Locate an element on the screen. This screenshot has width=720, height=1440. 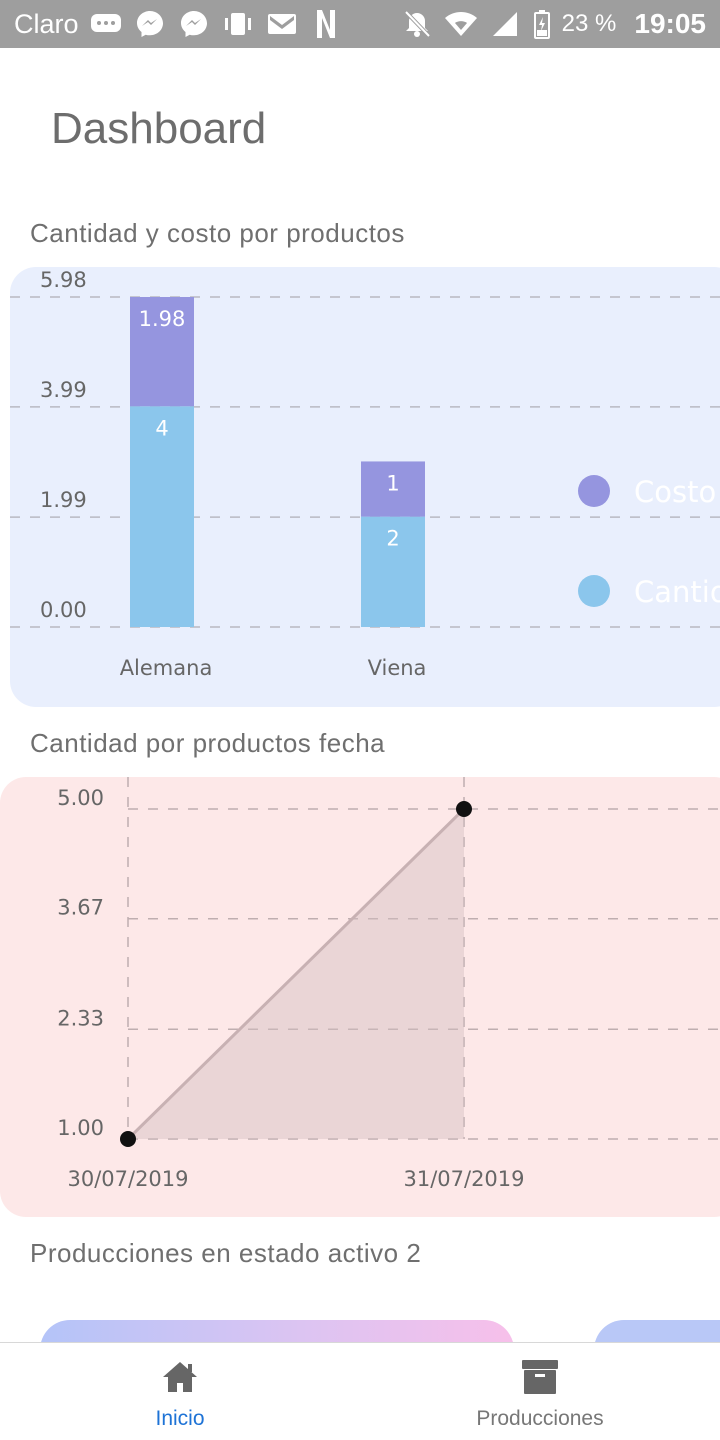
status-bar: Claro 23 % 19:05 is located at coordinates (360, 24).